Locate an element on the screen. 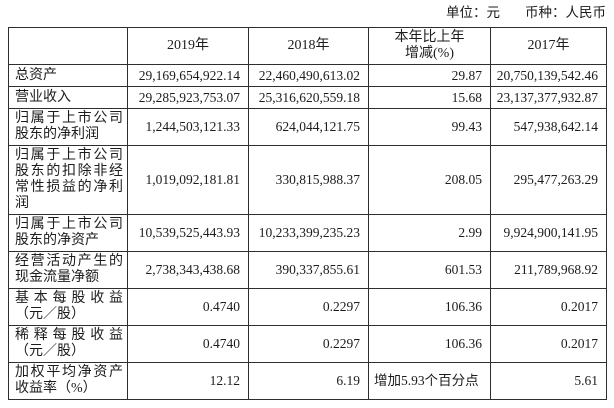  unit-label: 单位：元 is located at coordinates (473, 12).